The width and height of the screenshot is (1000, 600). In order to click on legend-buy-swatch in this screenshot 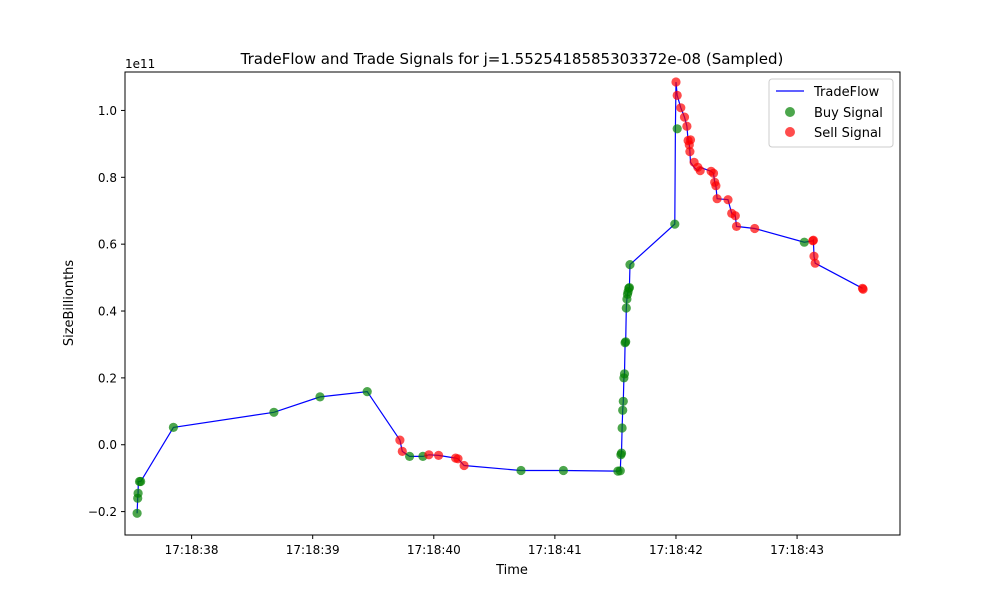, I will do `click(790, 112)`.